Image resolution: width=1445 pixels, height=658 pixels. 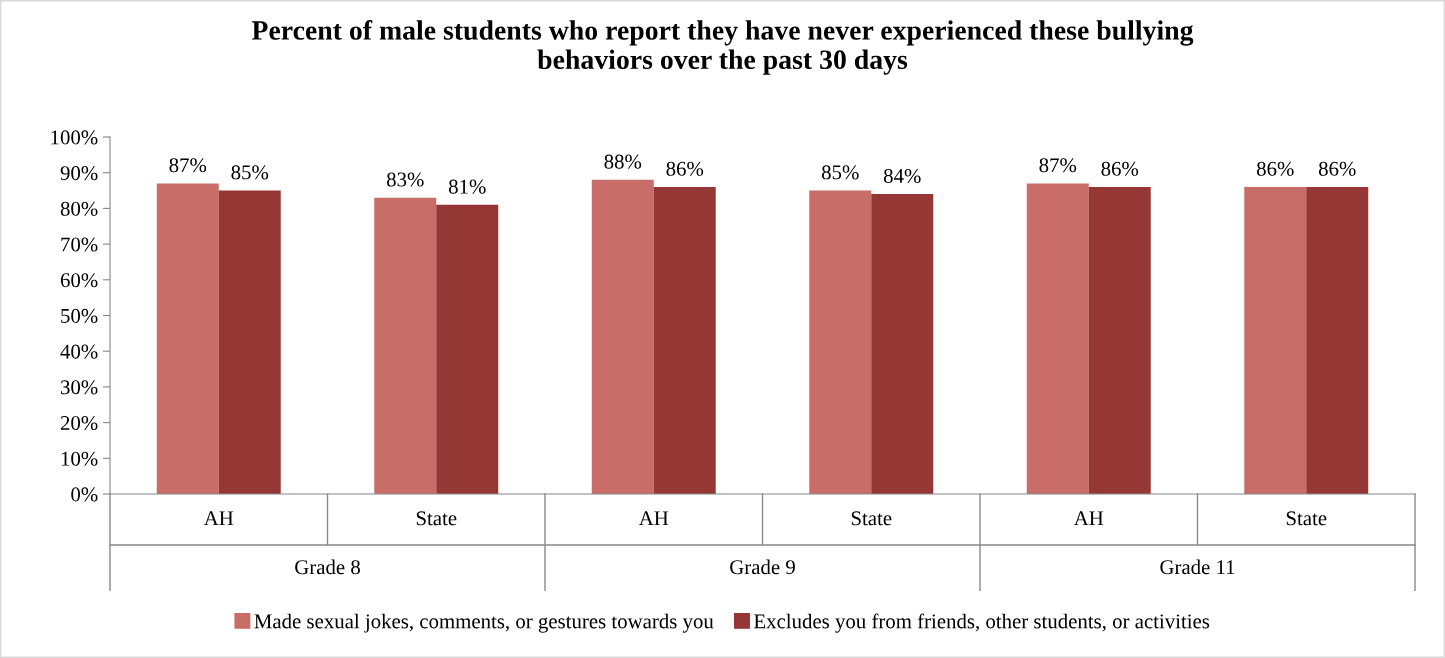 I want to click on data-label: 83%, so click(x=405, y=179).